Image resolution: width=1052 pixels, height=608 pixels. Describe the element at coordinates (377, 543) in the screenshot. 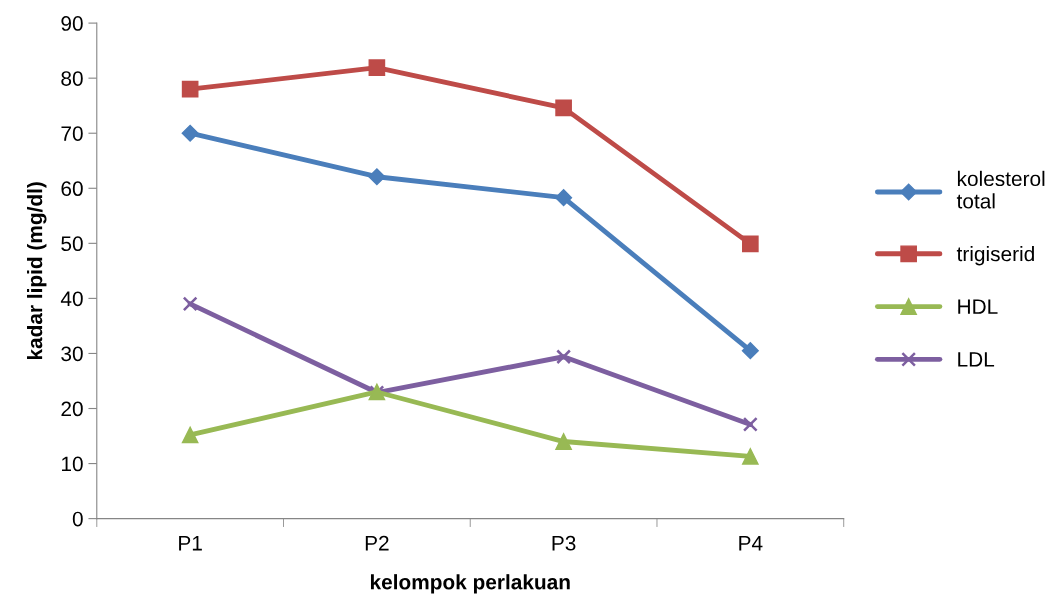

I see `x-tick-label: P2` at that location.